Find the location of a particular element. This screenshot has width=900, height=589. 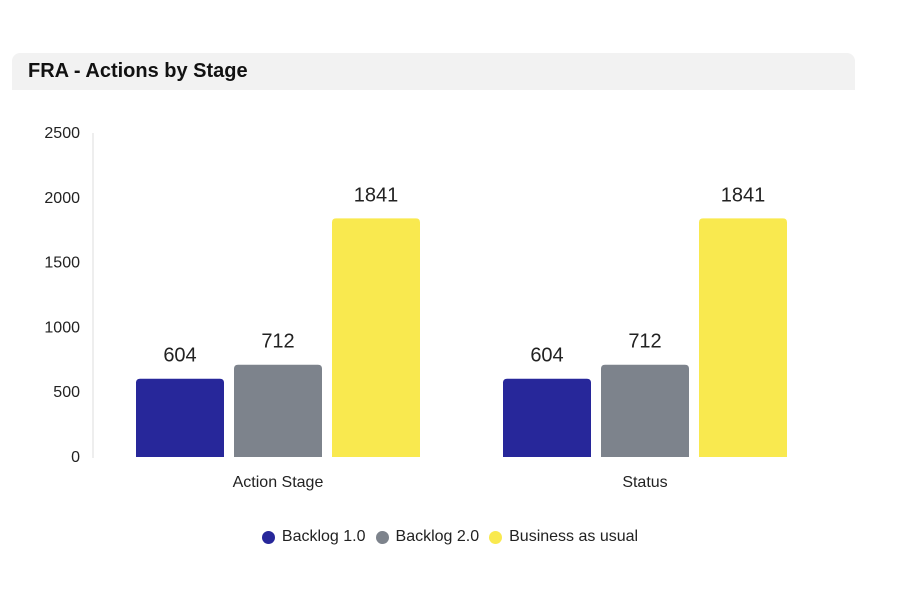

x-category-label: Status is located at coordinates (644, 482).